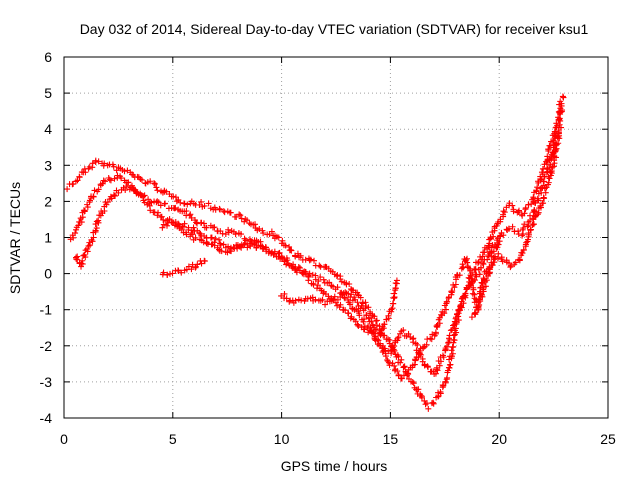 This screenshot has height=480, width=640. Describe the element at coordinates (48, 93) in the screenshot. I see `y-tick-label: 5` at that location.